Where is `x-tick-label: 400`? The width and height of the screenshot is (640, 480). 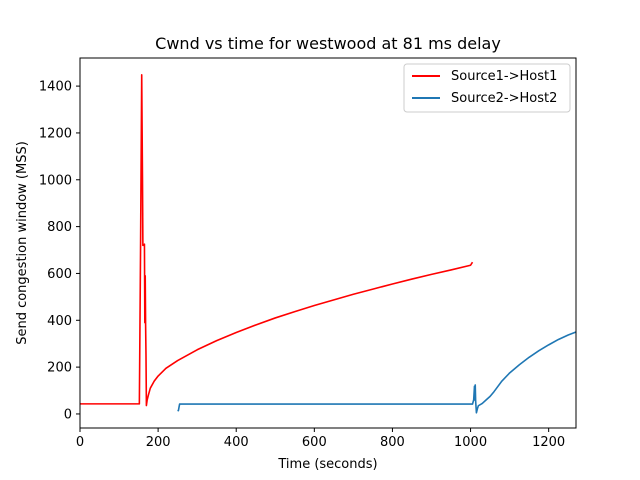 x-tick-label: 400 is located at coordinates (236, 442).